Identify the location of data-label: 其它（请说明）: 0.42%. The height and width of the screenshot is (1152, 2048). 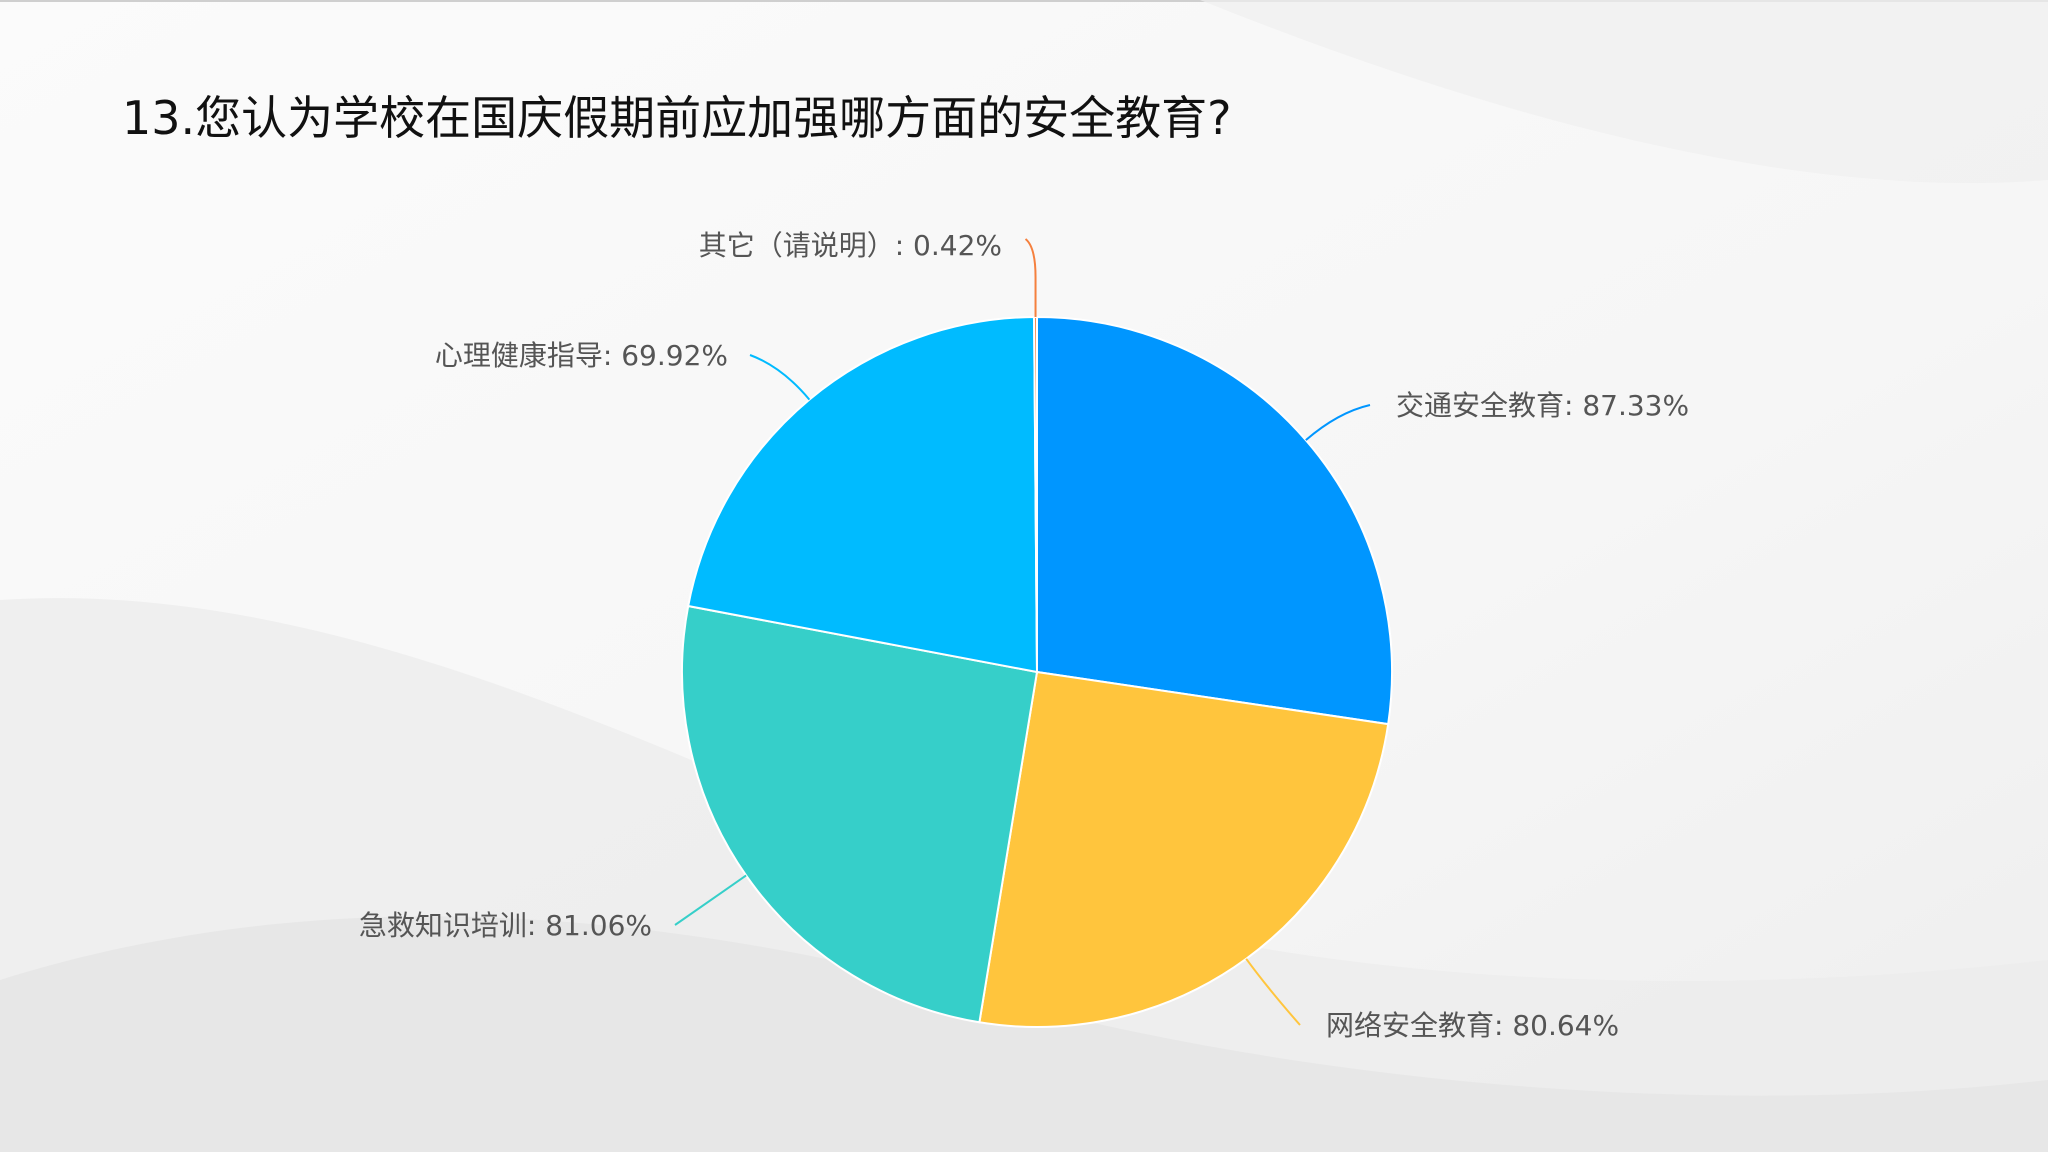
(850, 245).